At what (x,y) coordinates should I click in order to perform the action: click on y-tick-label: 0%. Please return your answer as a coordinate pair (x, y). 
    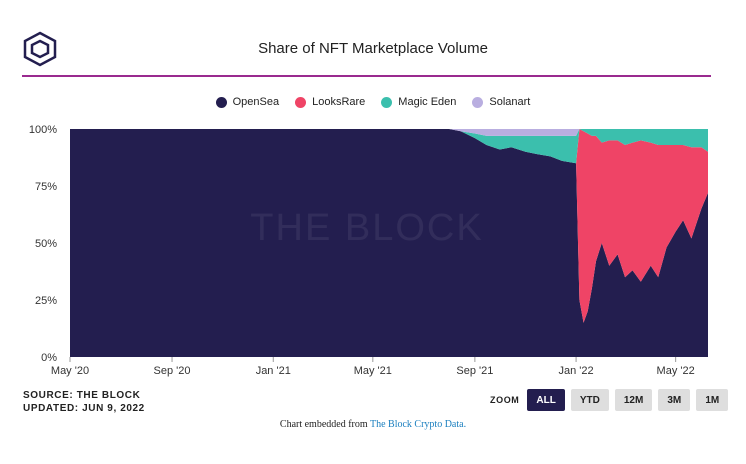
    Looking at the image, I should click on (49, 358).